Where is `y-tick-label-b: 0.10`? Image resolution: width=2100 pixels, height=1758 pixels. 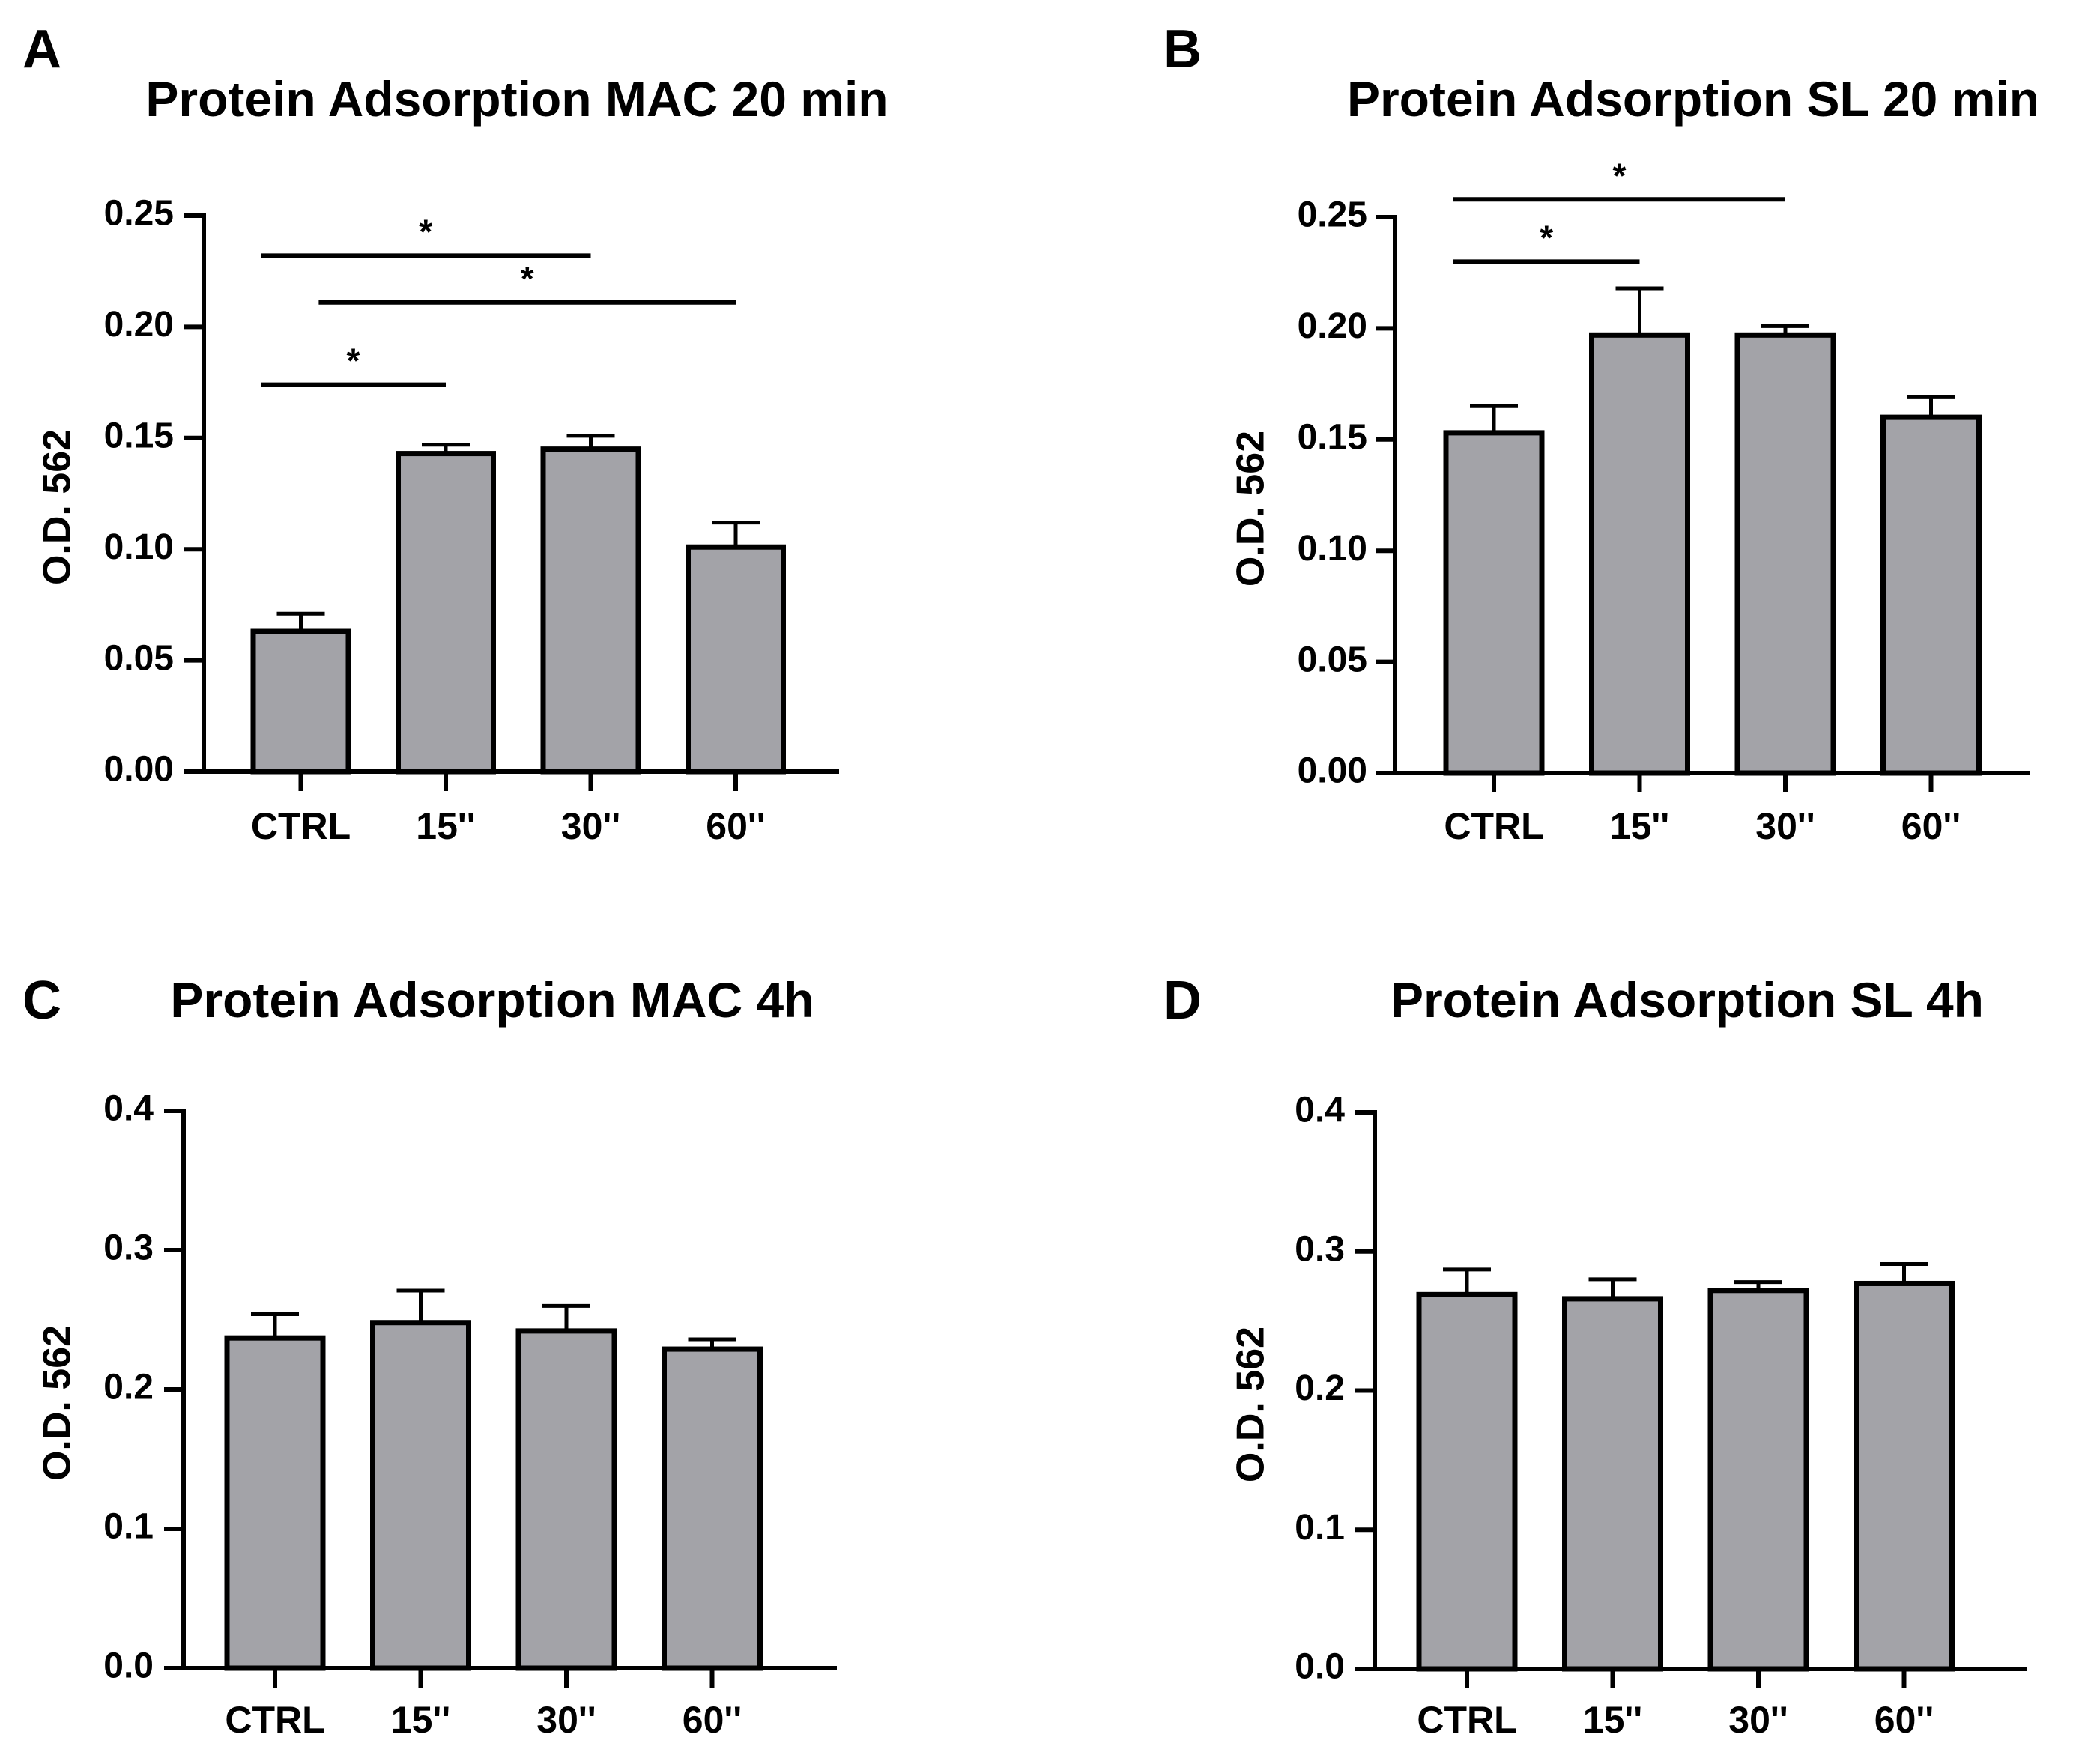 y-tick-label-b: 0.10 is located at coordinates (1332, 549).